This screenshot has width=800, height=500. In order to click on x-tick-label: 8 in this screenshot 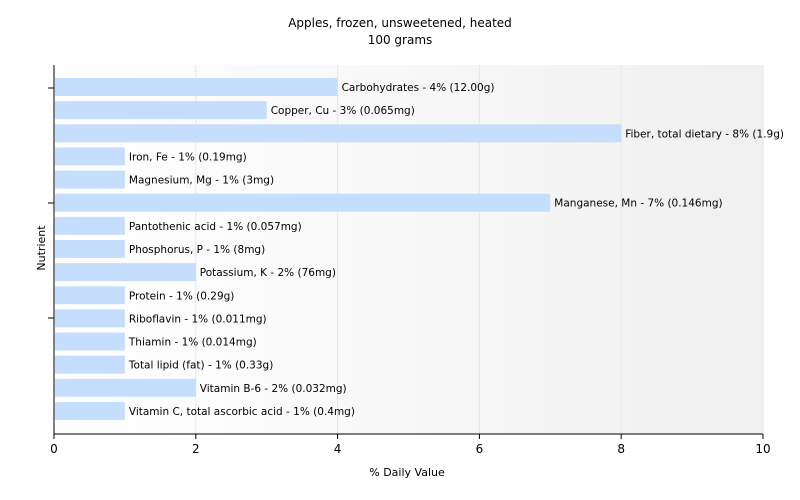, I will do `click(621, 449)`.